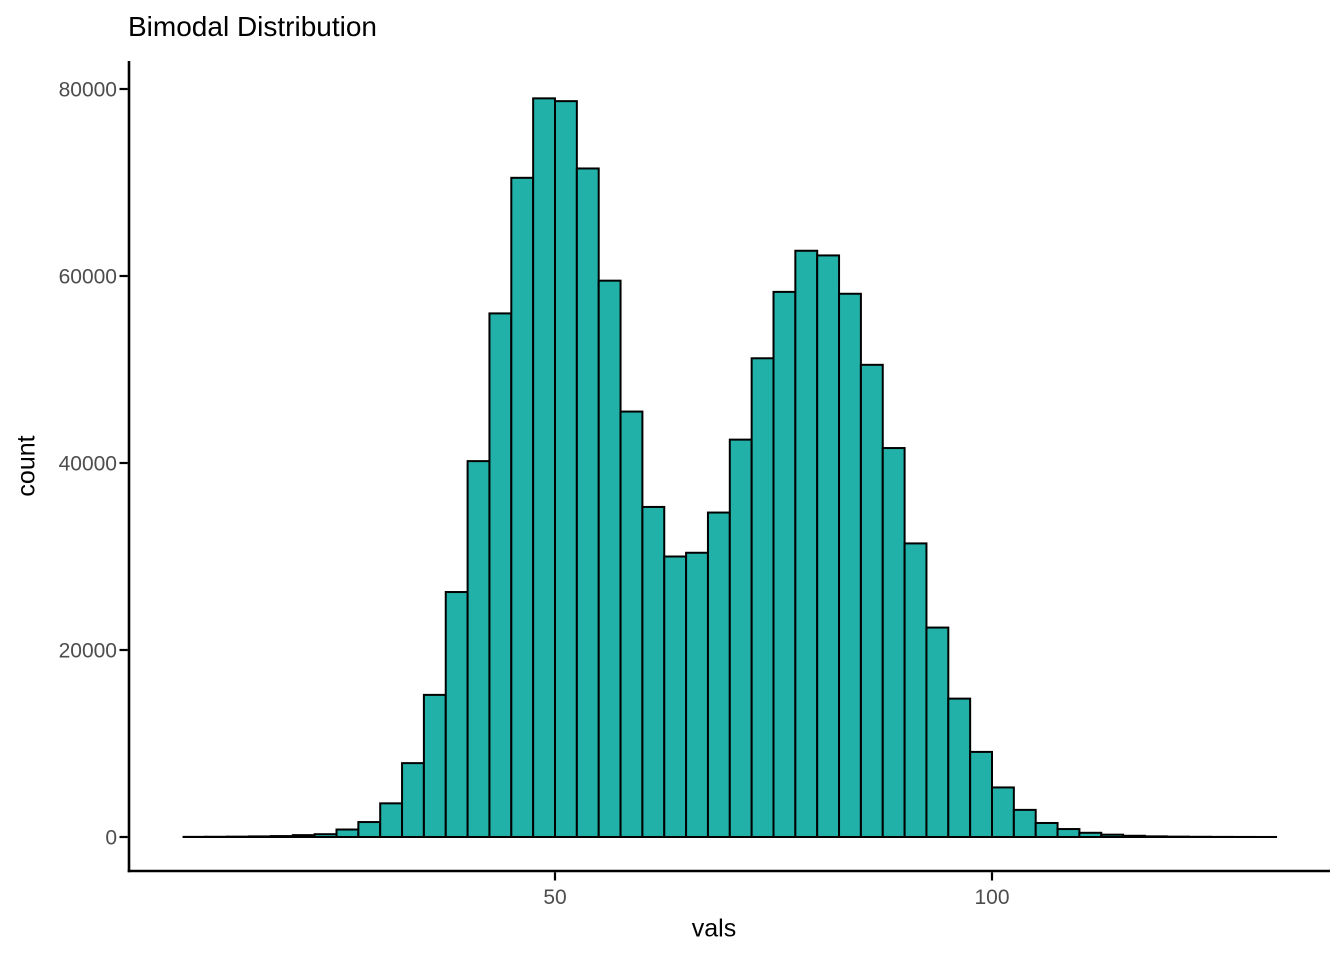  Describe the element at coordinates (991, 897) in the screenshot. I see `x-tick-label: 100` at that location.